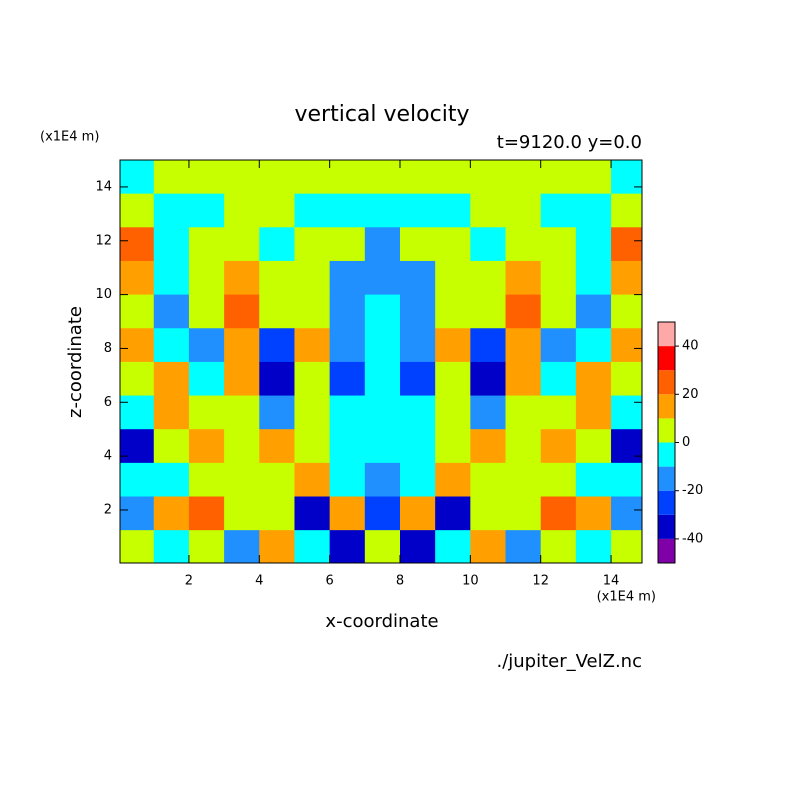  I want to click on y-tick-label: 2, so click(108, 509).